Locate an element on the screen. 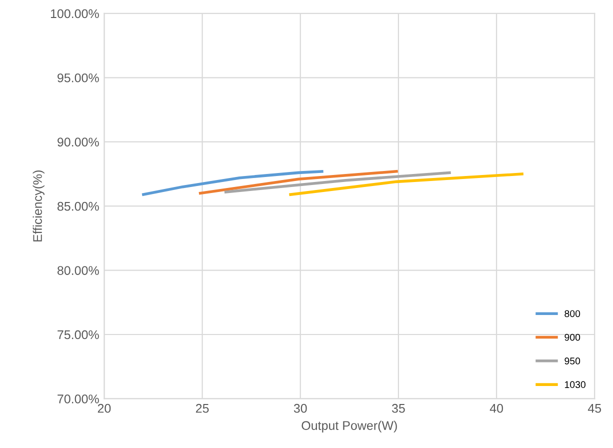 The image size is (613, 448). y-axis-title: Efficiency(%) is located at coordinates (38, 206).